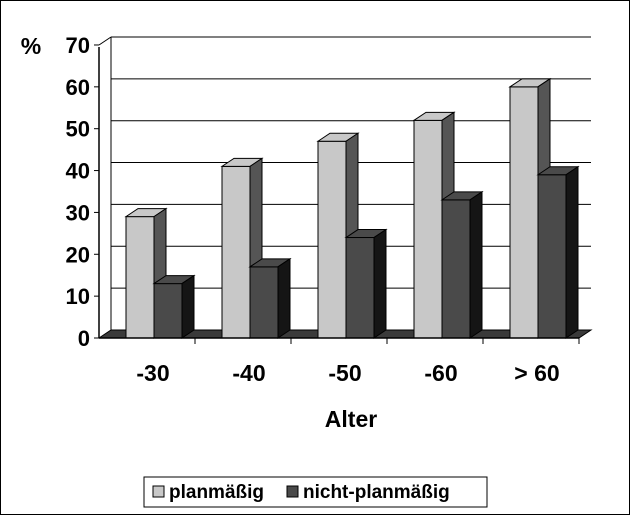 Image resolution: width=630 pixels, height=521 pixels. I want to click on legend-label-planmaessig: planmäßig, so click(216, 492).